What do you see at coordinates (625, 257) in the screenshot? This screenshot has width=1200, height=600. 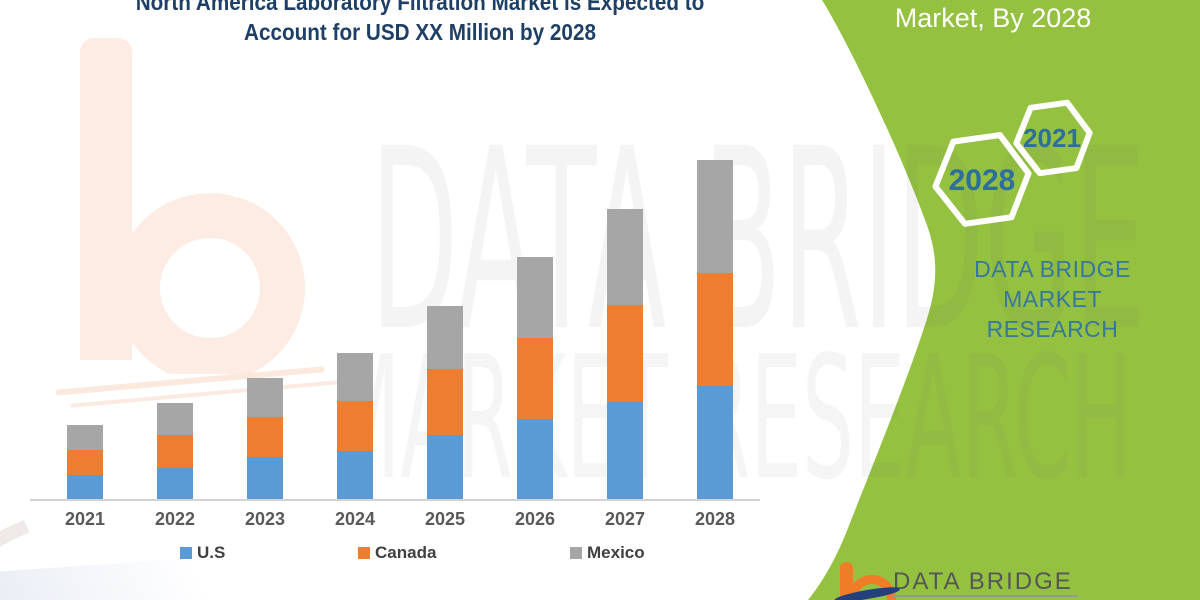 I see `bar-2027-mexico` at bounding box center [625, 257].